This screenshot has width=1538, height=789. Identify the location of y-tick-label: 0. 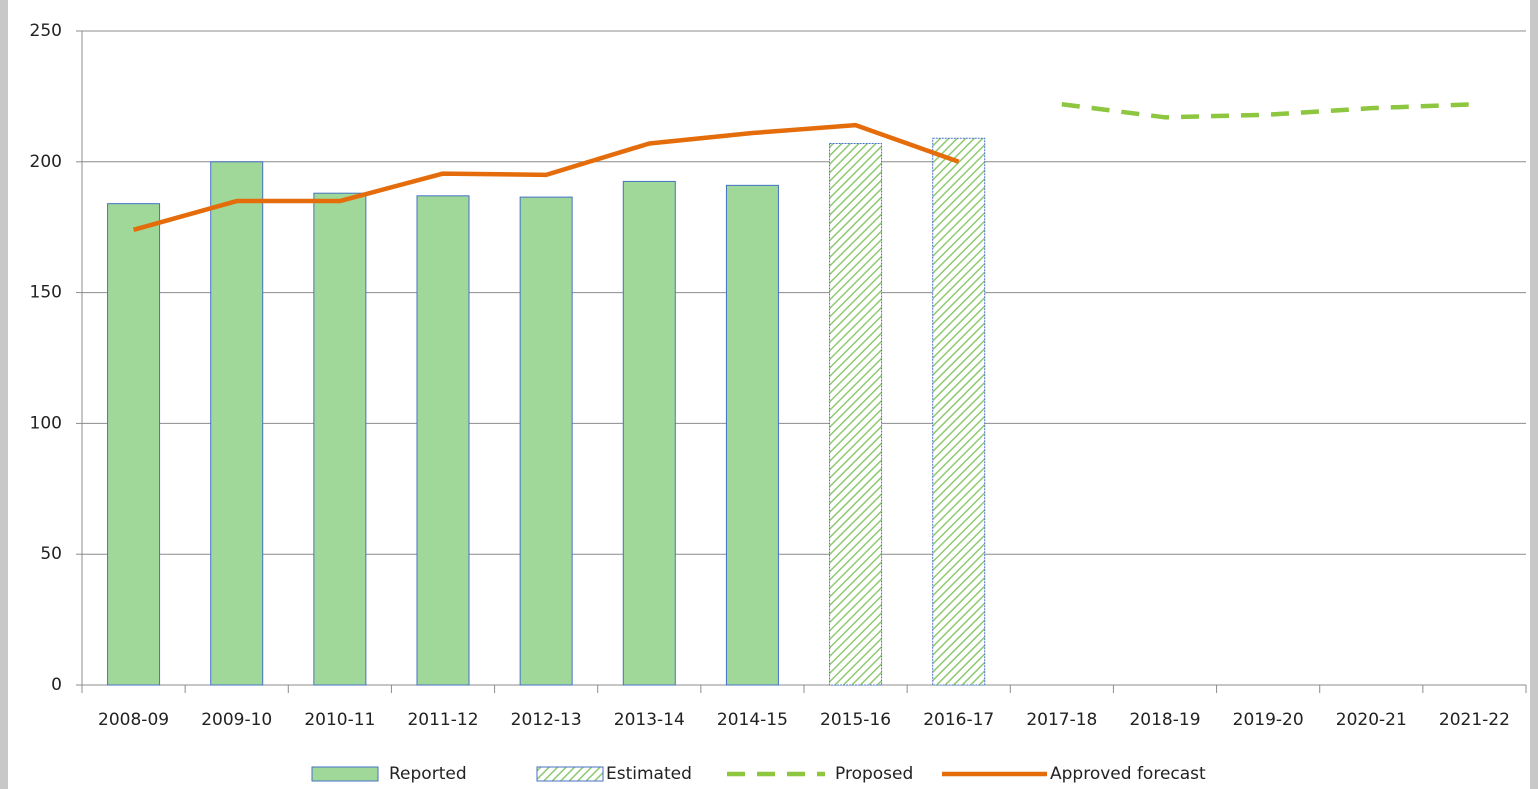
(56, 685).